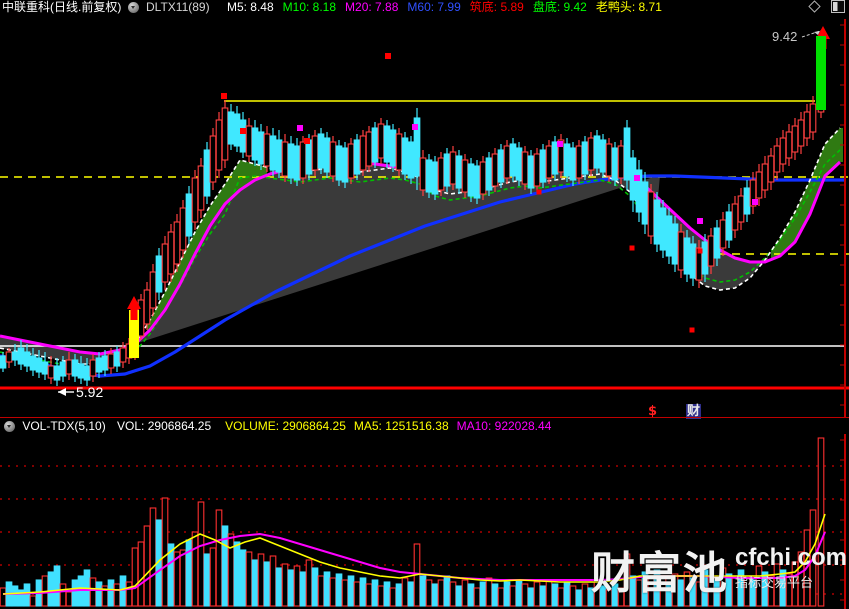 This screenshot has height=609, width=849. I want to click on buy-arrow-marker, so click(134, 308).